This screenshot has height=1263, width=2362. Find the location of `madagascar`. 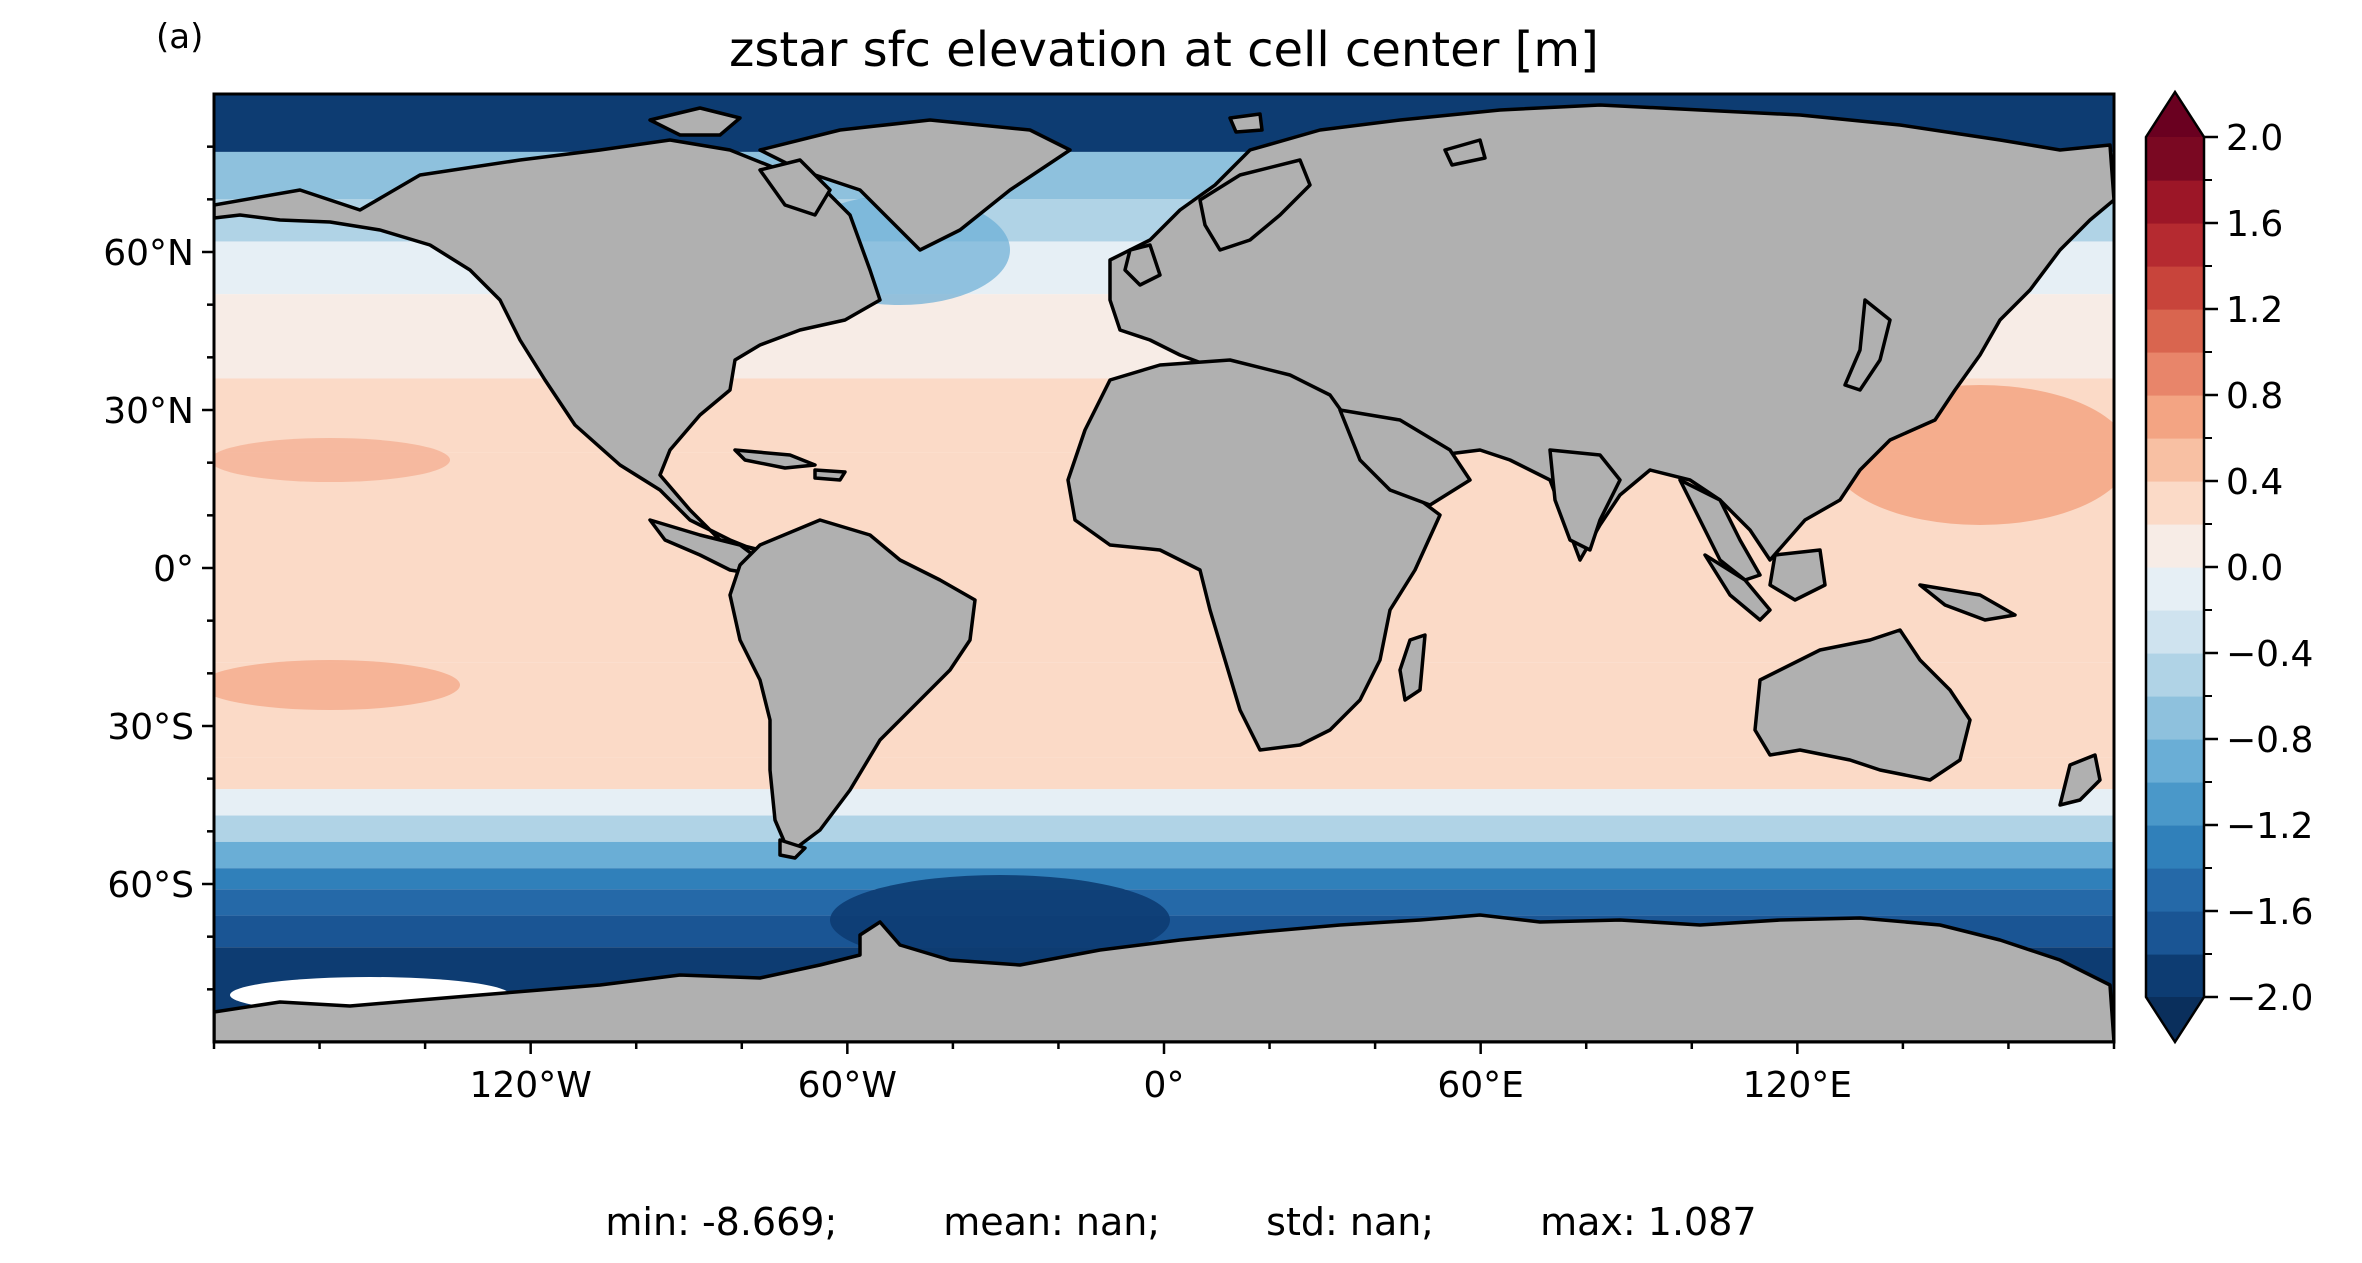

madagascar is located at coordinates (1412, 667).